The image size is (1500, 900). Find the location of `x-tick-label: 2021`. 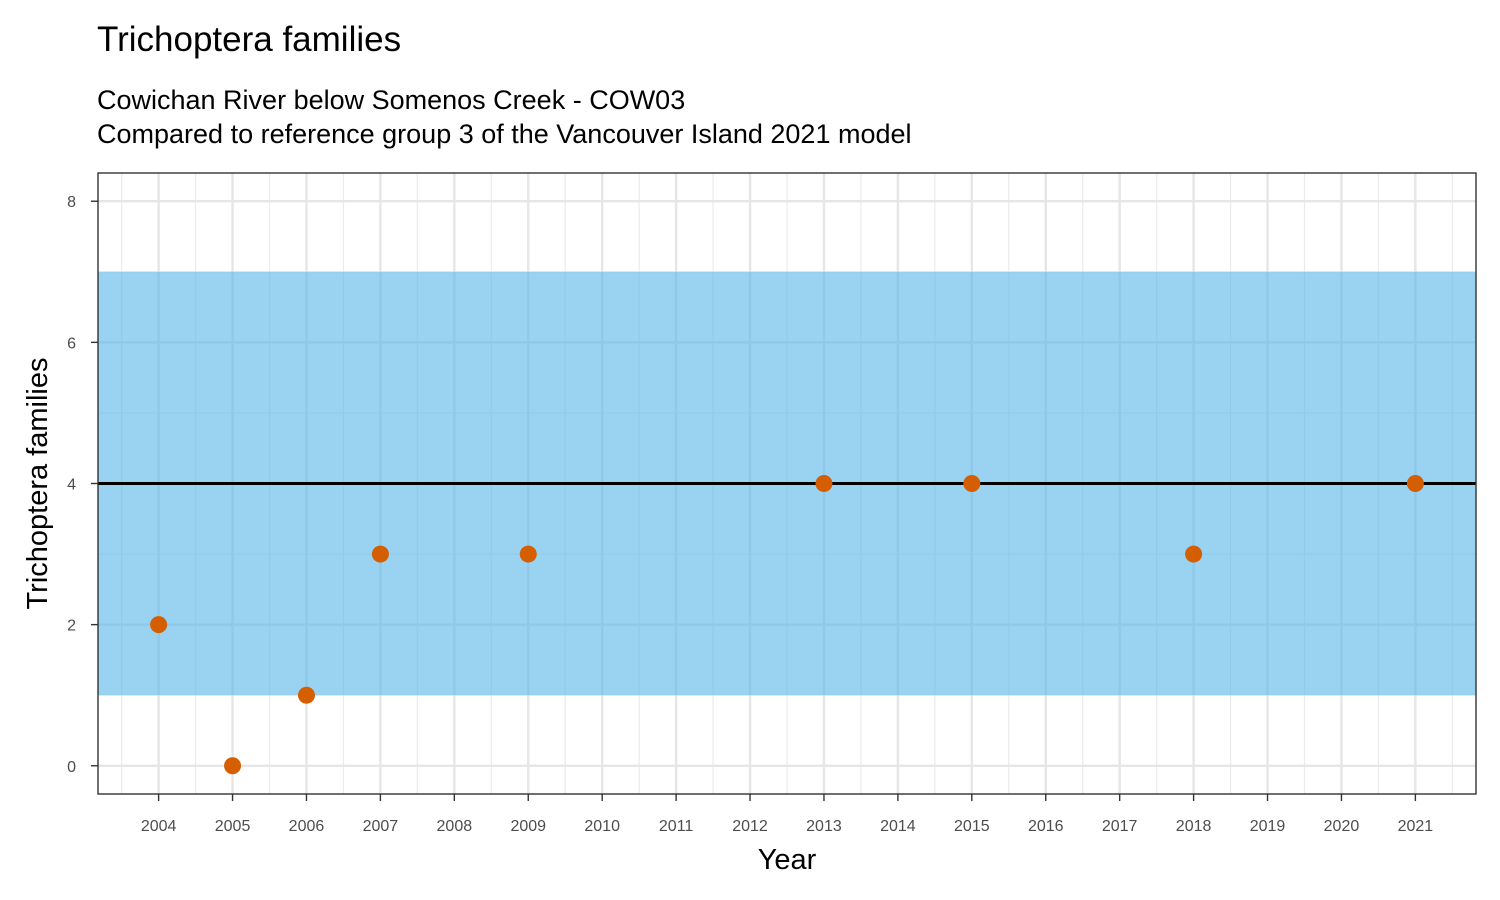

x-tick-label: 2021 is located at coordinates (1416, 826).